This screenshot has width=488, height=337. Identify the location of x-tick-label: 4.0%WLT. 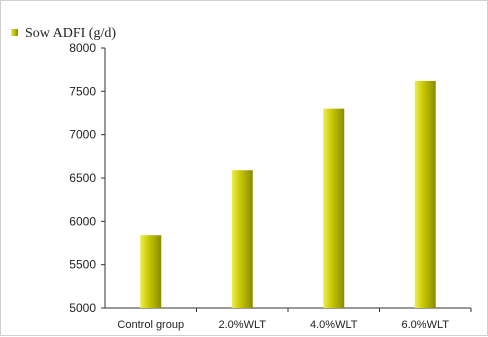
(334, 325).